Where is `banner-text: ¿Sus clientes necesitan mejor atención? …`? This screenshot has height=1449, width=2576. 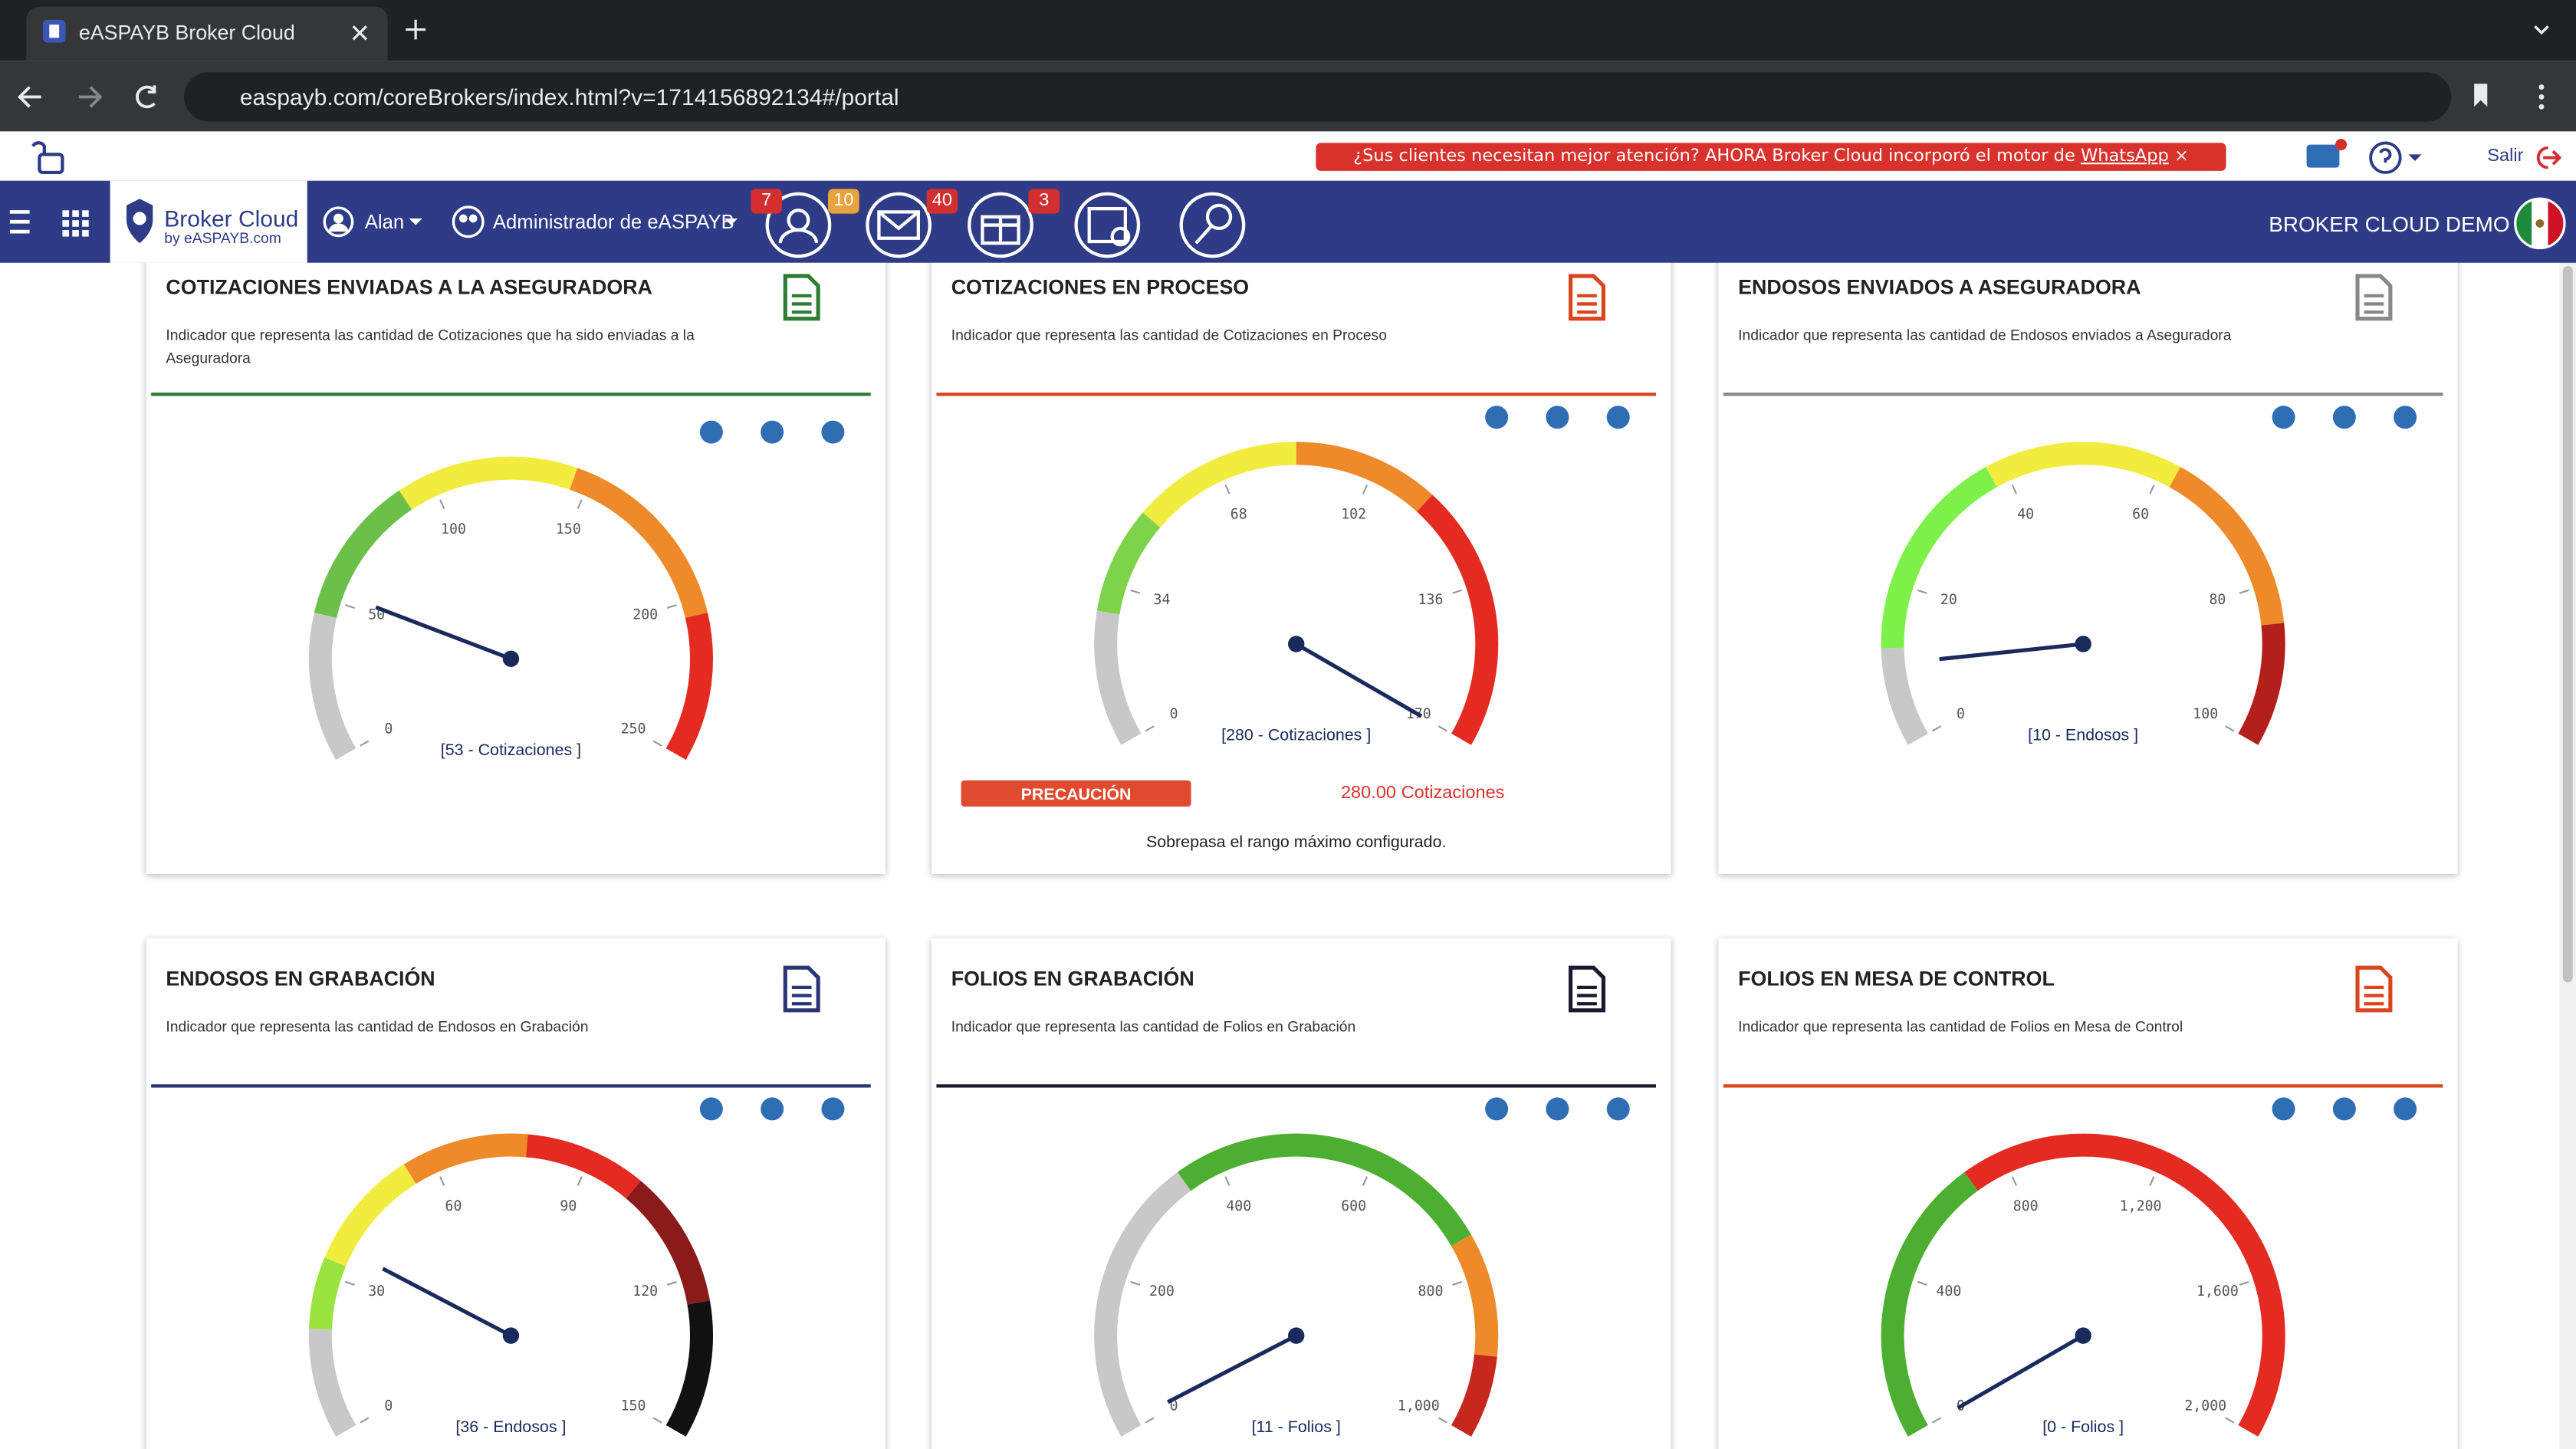
banner-text: ¿Sus clientes necesitan mejor atención? … is located at coordinates (1717, 156).